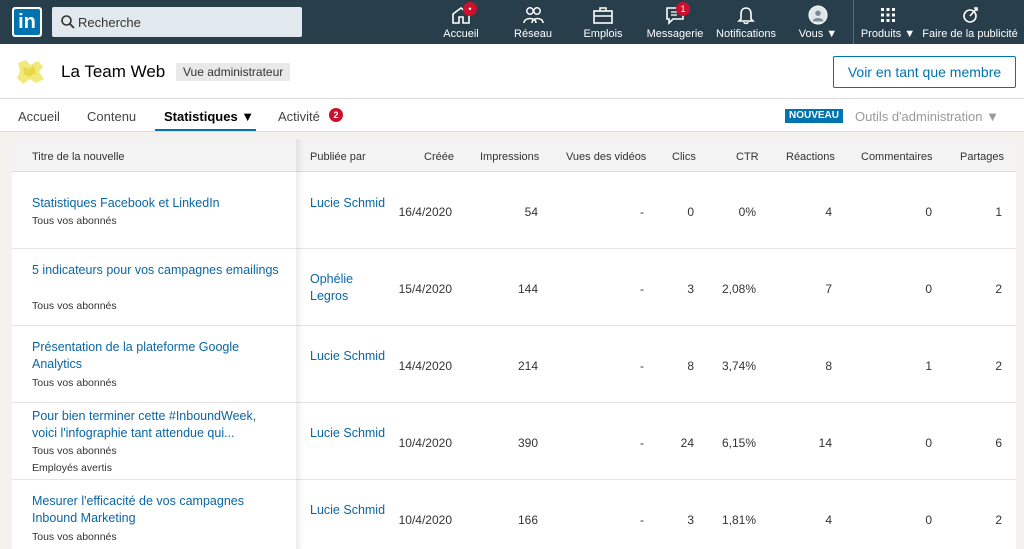 The height and width of the screenshot is (549, 1024). I want to click on nav-products: Produits ▼, so click(888, 22).